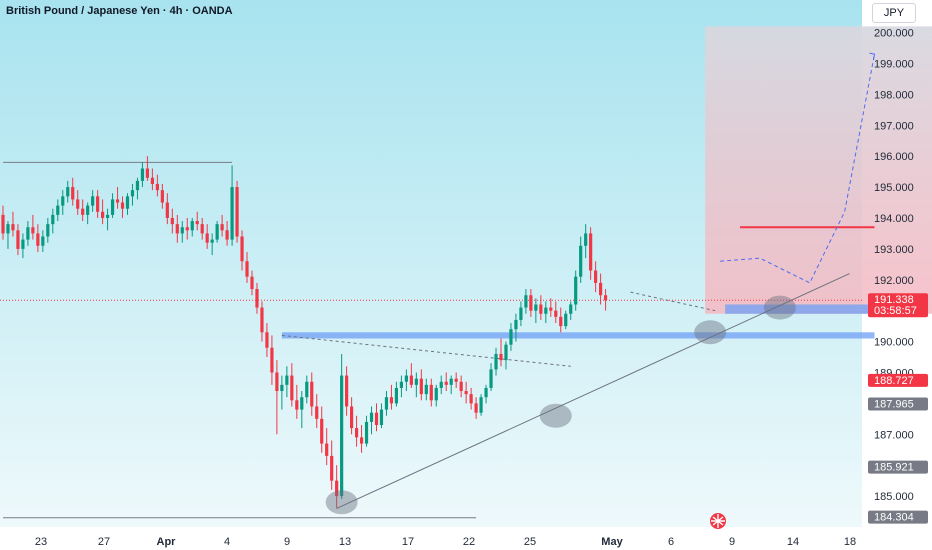 The height and width of the screenshot is (550, 932). I want to click on globe-icon, so click(718, 521).